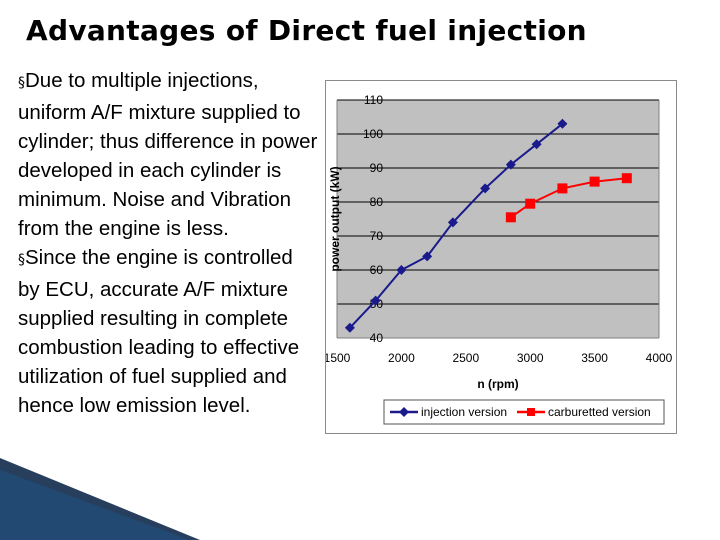 This screenshot has width=720, height=540. Describe the element at coordinates (465, 358) in the screenshot. I see `x-tick-label: 2500` at that location.